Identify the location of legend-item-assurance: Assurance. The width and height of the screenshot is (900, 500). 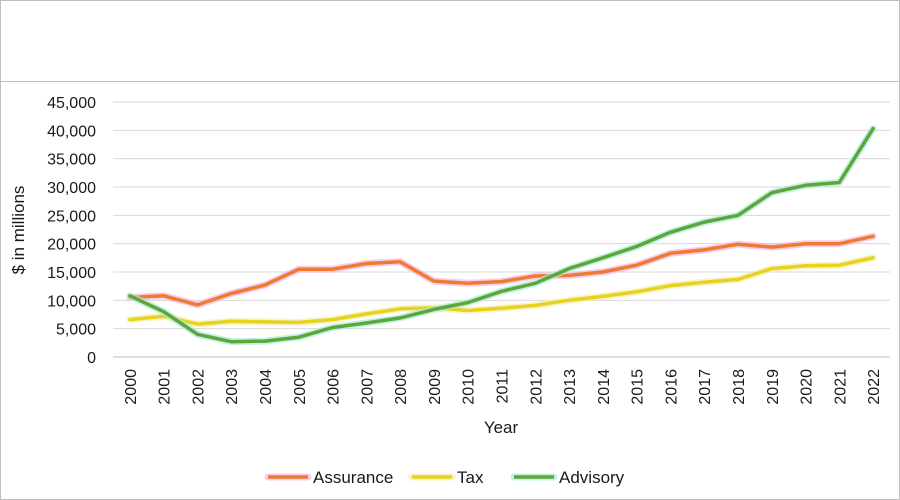
(328, 477).